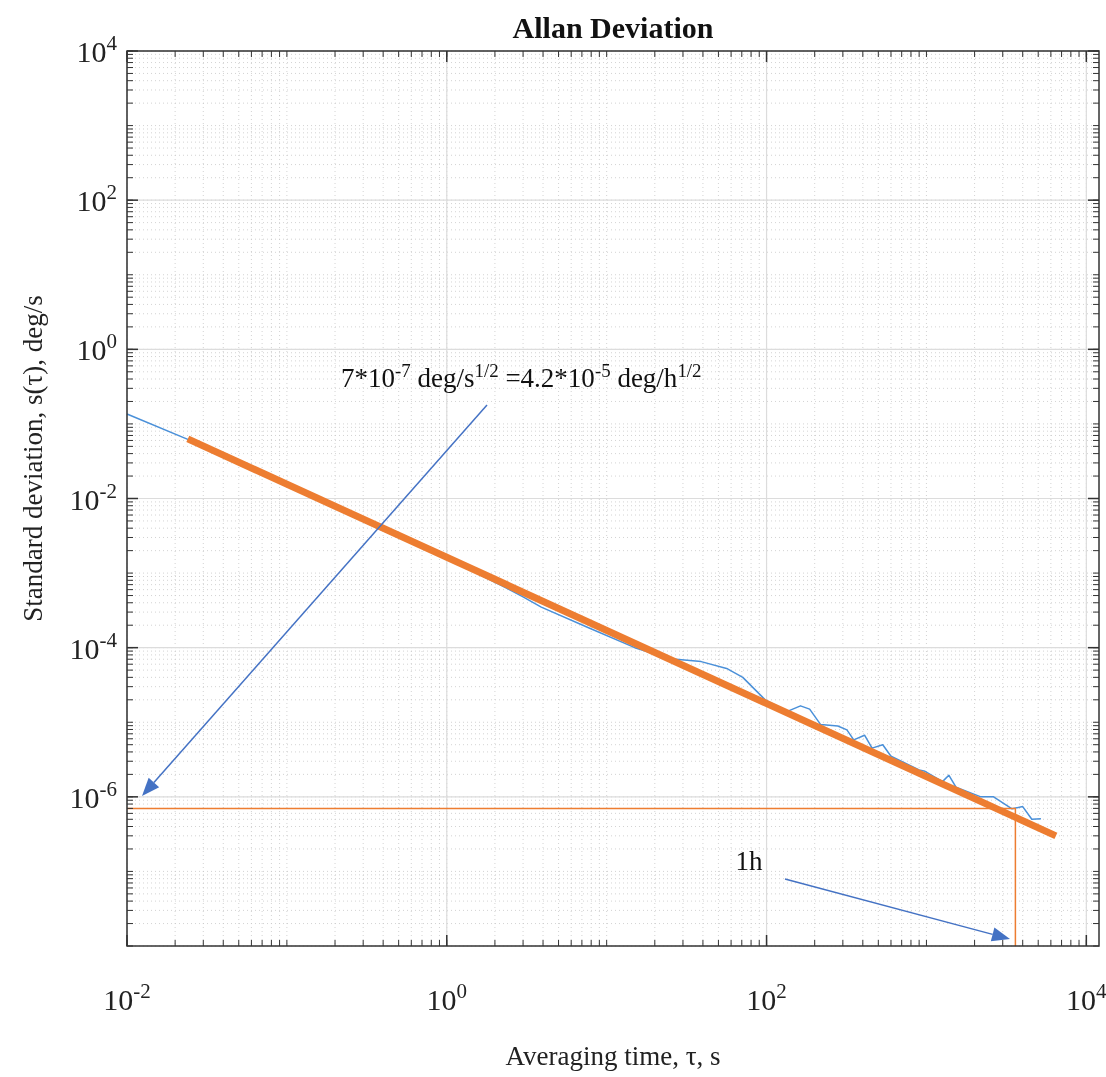 This screenshot has width=1106, height=1077. What do you see at coordinates (97, 49) in the screenshot?
I see `y-tick-label: 10$^{4}$` at bounding box center [97, 49].